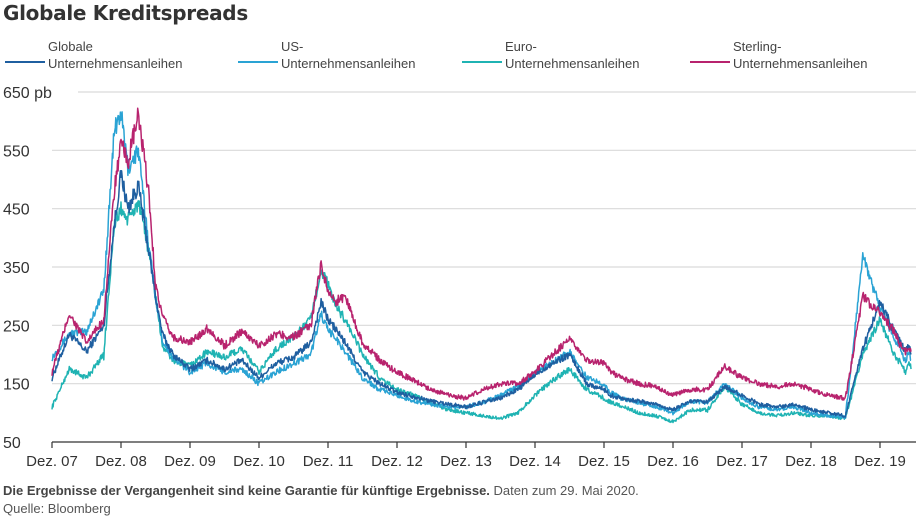 This screenshot has width=916, height=520. What do you see at coordinates (328, 461) in the screenshot?
I see `x-tick-label: Dez. 11` at bounding box center [328, 461].